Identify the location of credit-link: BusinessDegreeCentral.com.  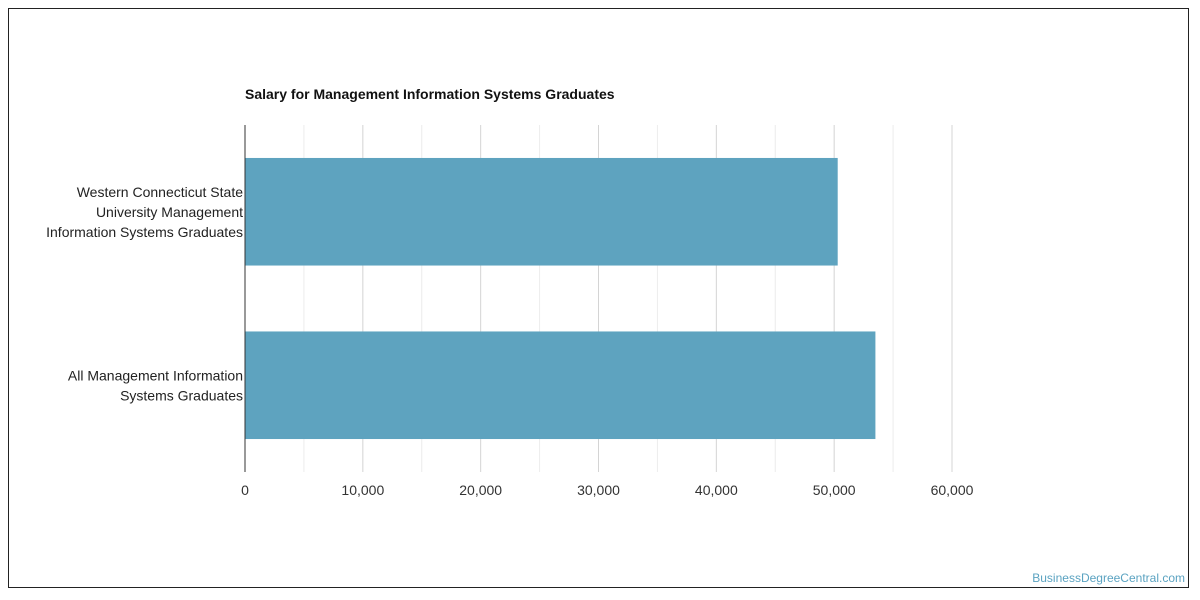
(1108, 578).